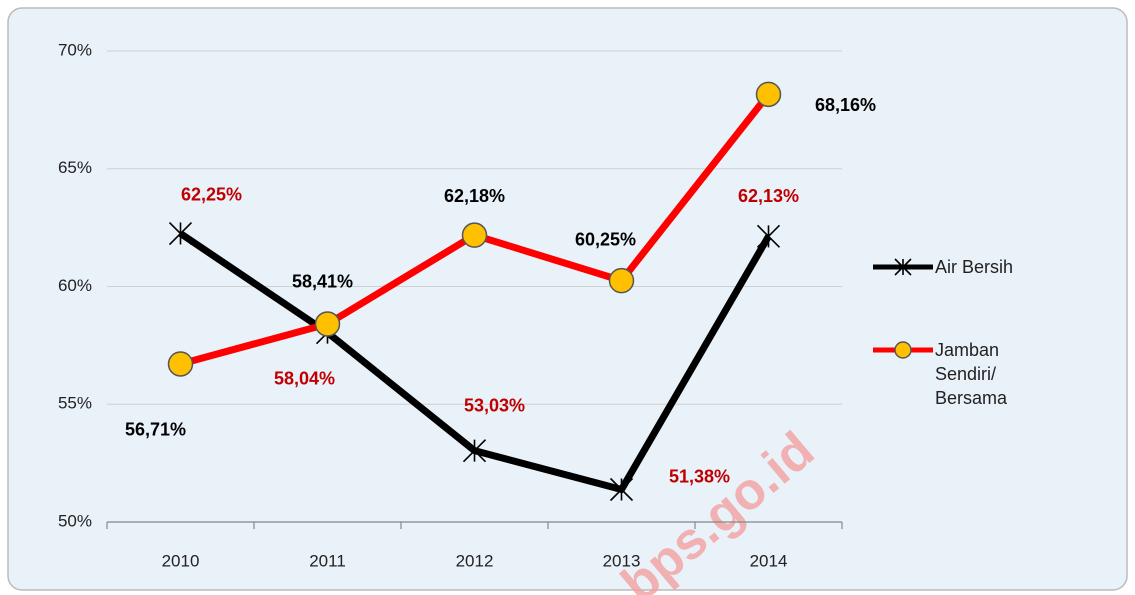 This screenshot has width=1135, height=595. What do you see at coordinates (845, 105) in the screenshot?
I see `value-label: 68,16%` at bounding box center [845, 105].